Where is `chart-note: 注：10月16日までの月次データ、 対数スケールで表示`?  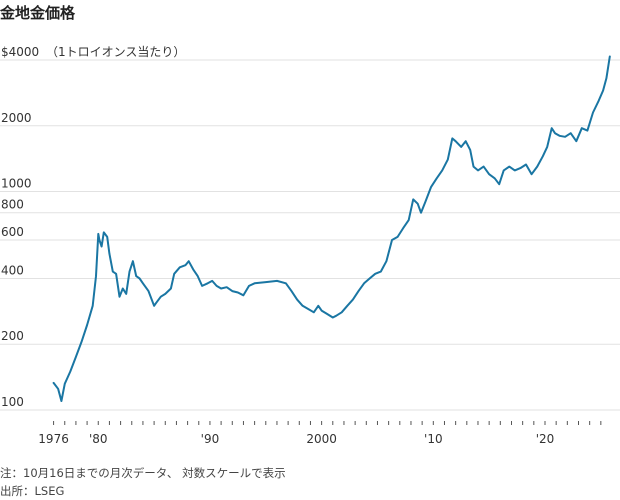
chart-note: 注：10月16日までの月次データ、 対数スケールで表示 is located at coordinates (143, 473).